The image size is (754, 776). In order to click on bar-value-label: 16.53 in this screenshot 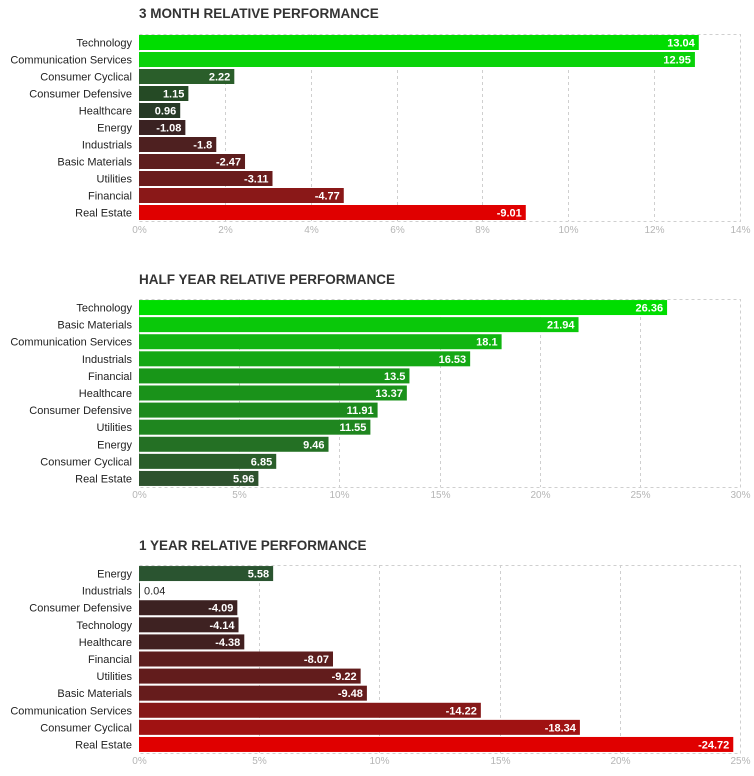, I will do `click(453, 360)`.